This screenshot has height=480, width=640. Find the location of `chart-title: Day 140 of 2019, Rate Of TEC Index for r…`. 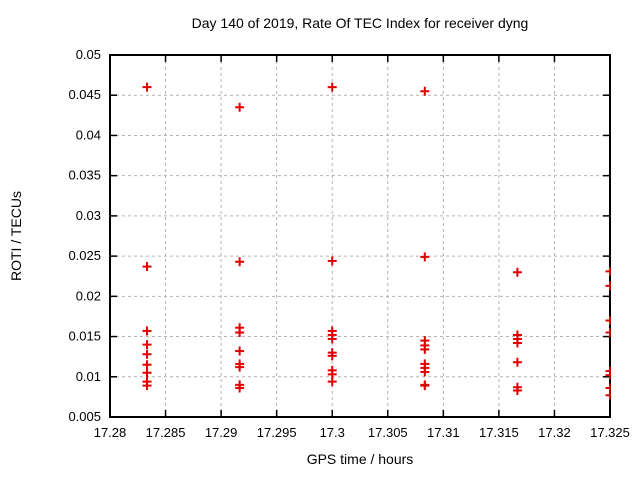

chart-title: Day 140 of 2019, Rate Of TEC Index for r… is located at coordinates (360, 23).